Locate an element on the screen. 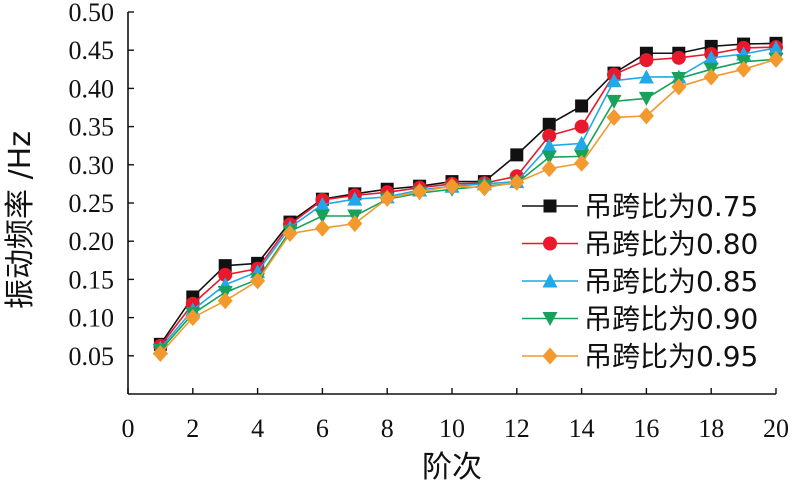 This screenshot has width=800, height=492. x-tick-label: 12 is located at coordinates (517, 428).